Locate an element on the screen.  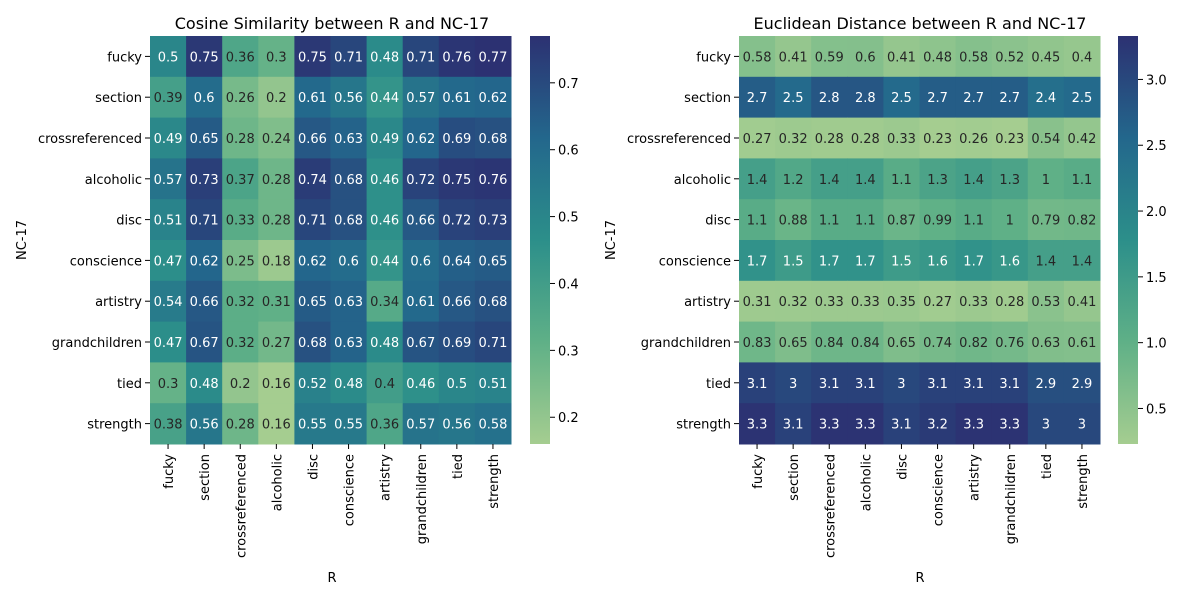
colorbar-tick-label: 0.5 is located at coordinates (1156, 409).